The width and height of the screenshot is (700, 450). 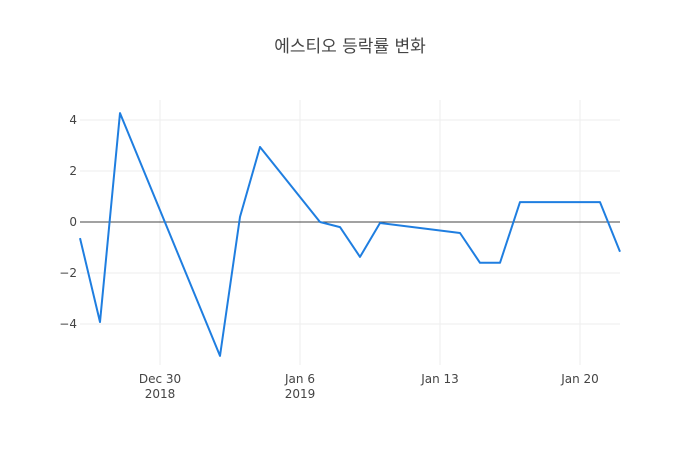 What do you see at coordinates (73, 222) in the screenshot?
I see `y-tick-label: 0` at bounding box center [73, 222].